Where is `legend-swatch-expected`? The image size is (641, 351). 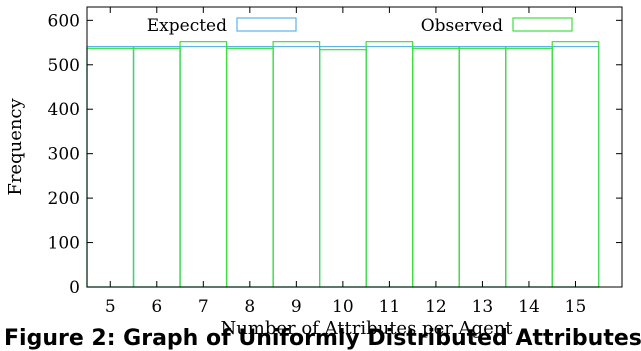
legend-swatch-expected is located at coordinates (266, 24).